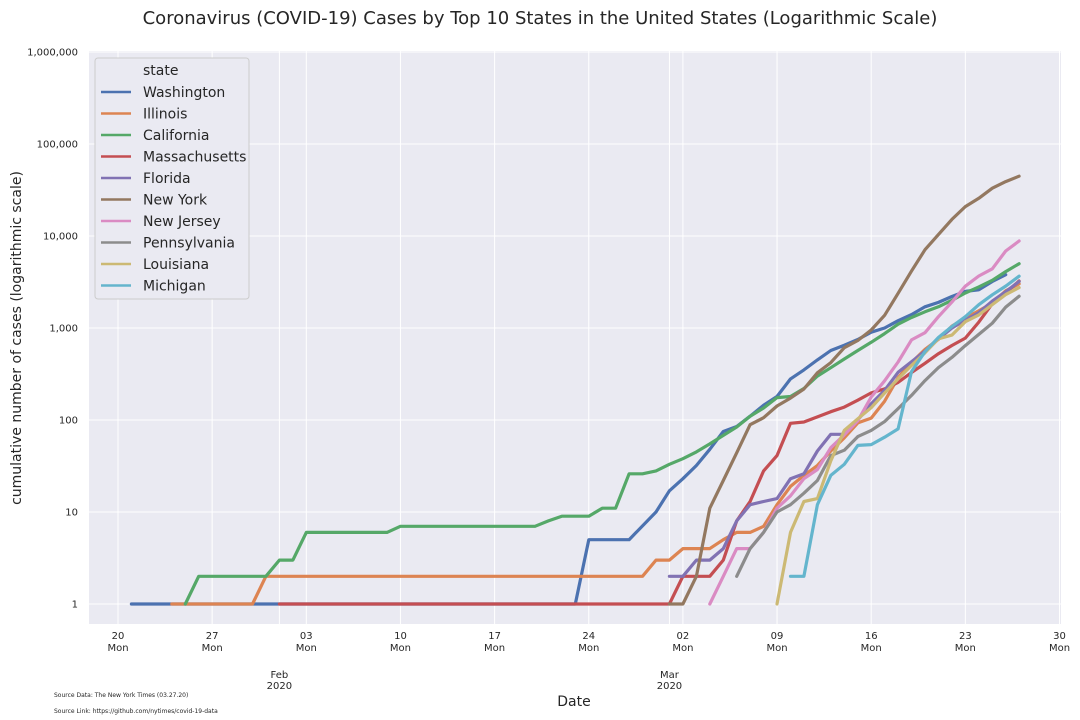 The width and height of the screenshot is (1080, 720). What do you see at coordinates (573, 702) in the screenshot?
I see `x-axis-label: Date` at bounding box center [573, 702].